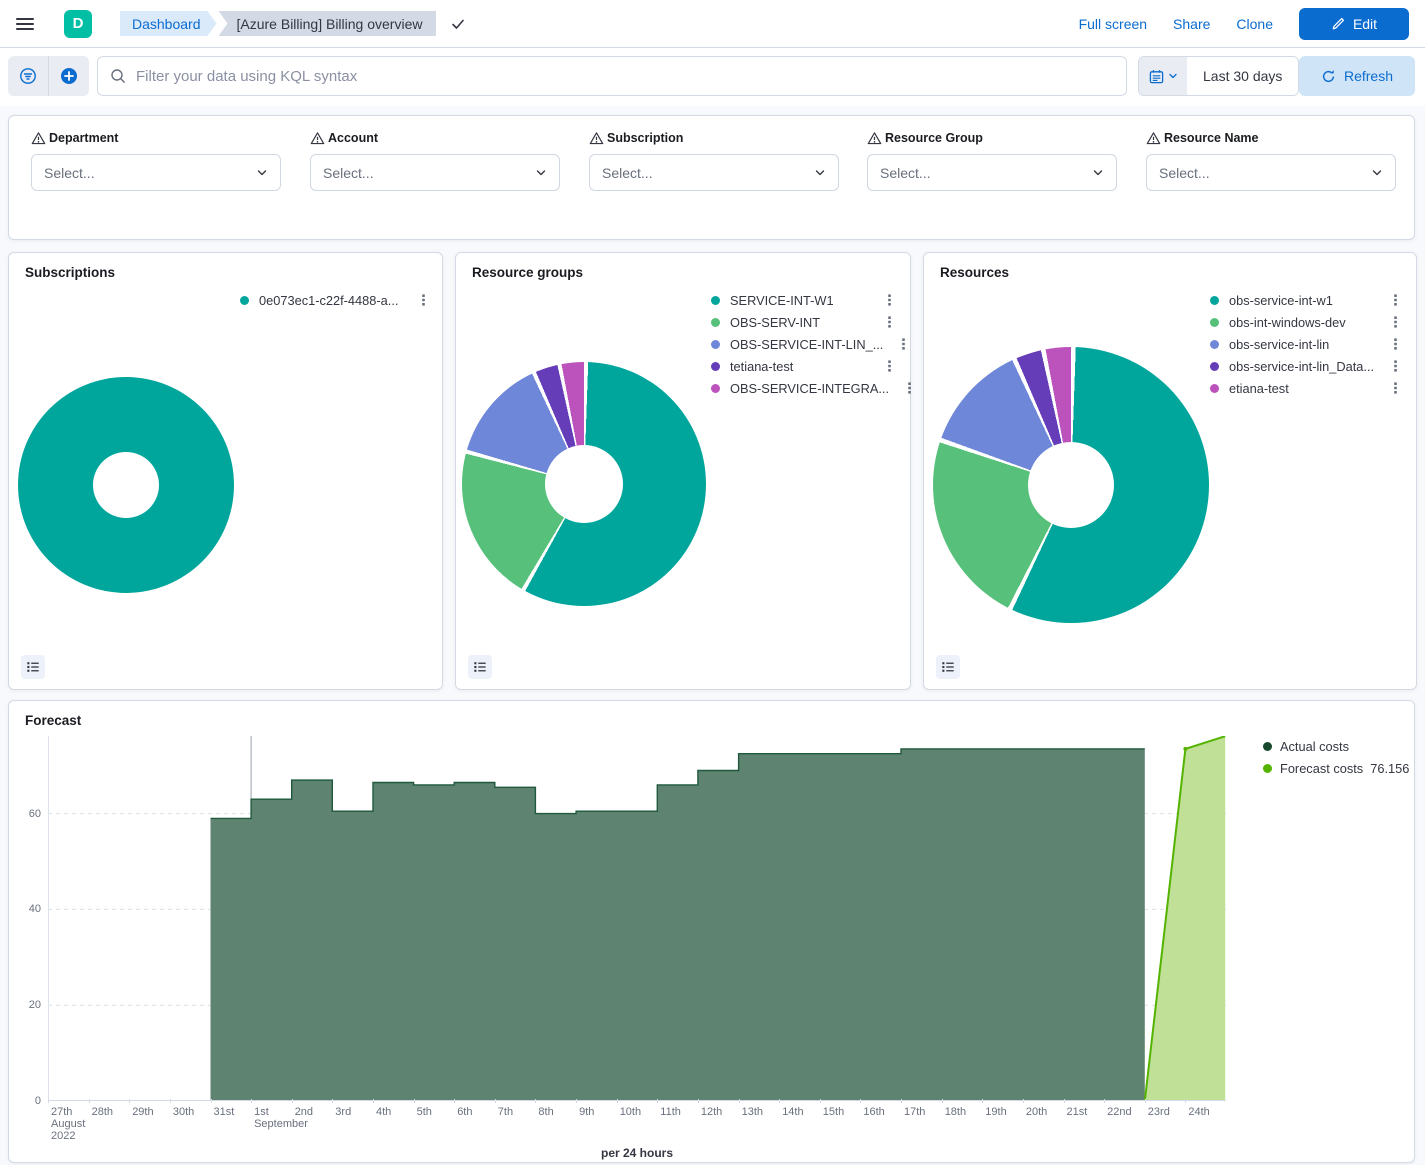 The width and height of the screenshot is (1425, 1165). Describe the element at coordinates (458, 24) in the screenshot. I see `saved-check-icon` at that location.